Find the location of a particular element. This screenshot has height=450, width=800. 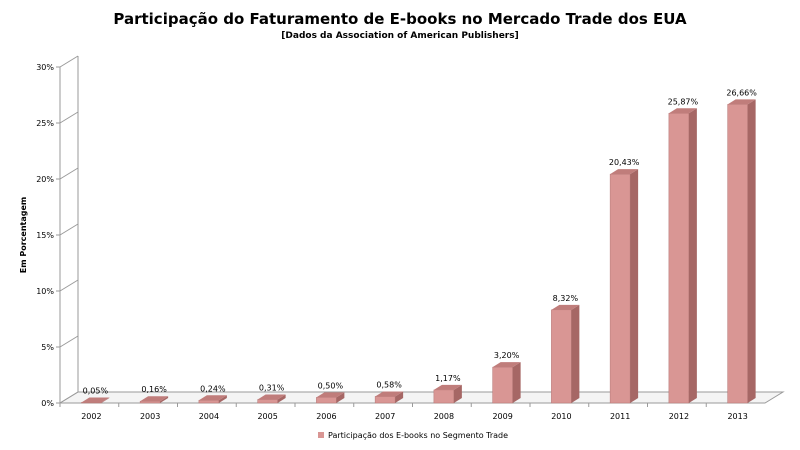

x-tick-label: 2004 is located at coordinates (209, 416).